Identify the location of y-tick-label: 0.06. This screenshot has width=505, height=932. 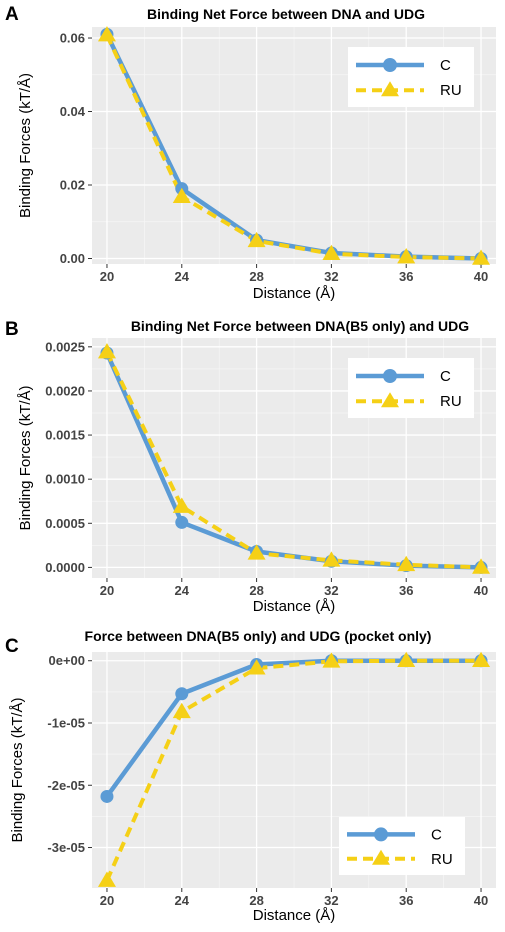
(72, 38).